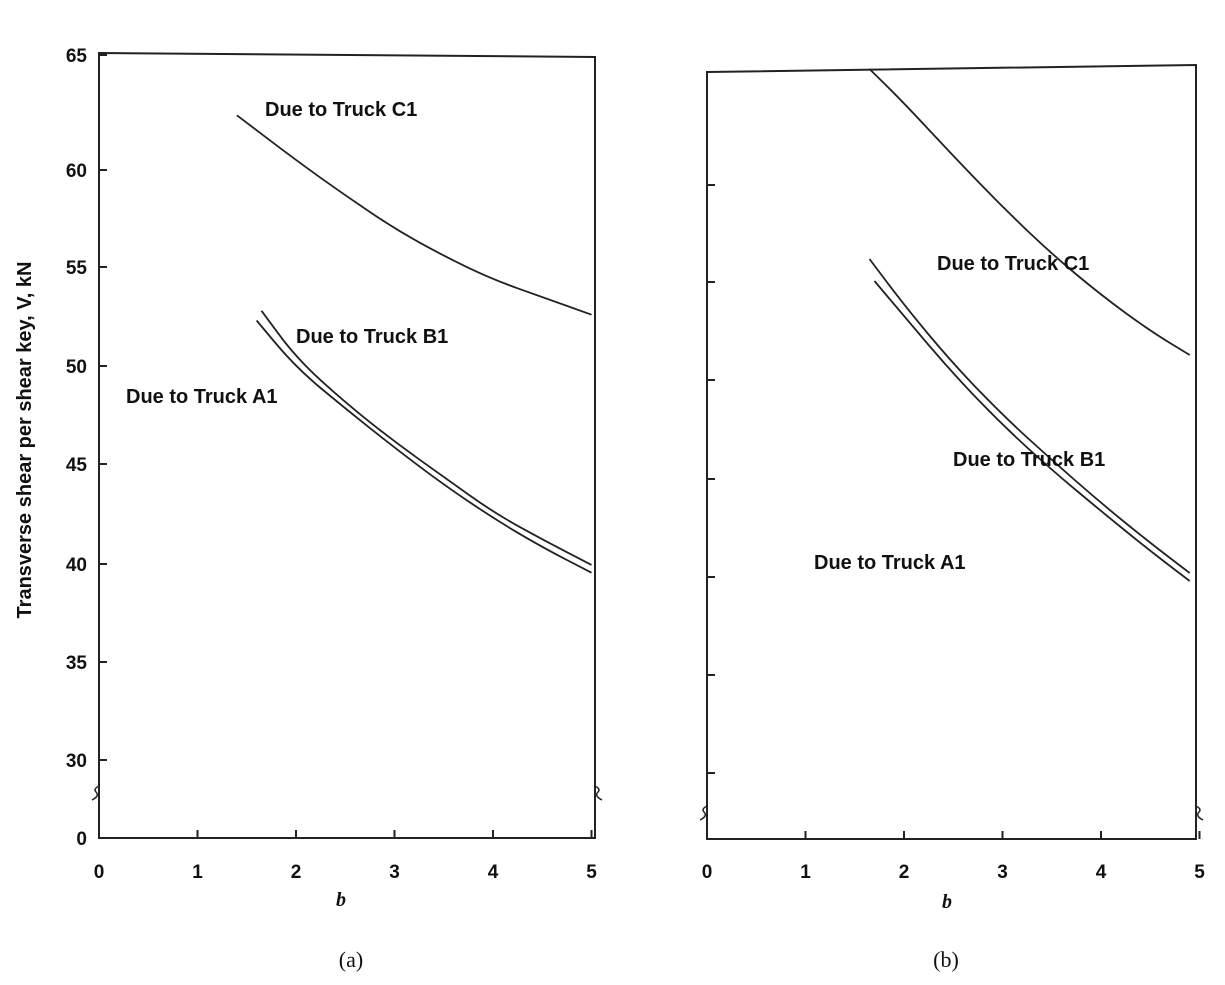 The height and width of the screenshot is (985, 1225). What do you see at coordinates (341, 110) in the screenshot?
I see `label-truck-c1-a: Due to Truck C1` at bounding box center [341, 110].